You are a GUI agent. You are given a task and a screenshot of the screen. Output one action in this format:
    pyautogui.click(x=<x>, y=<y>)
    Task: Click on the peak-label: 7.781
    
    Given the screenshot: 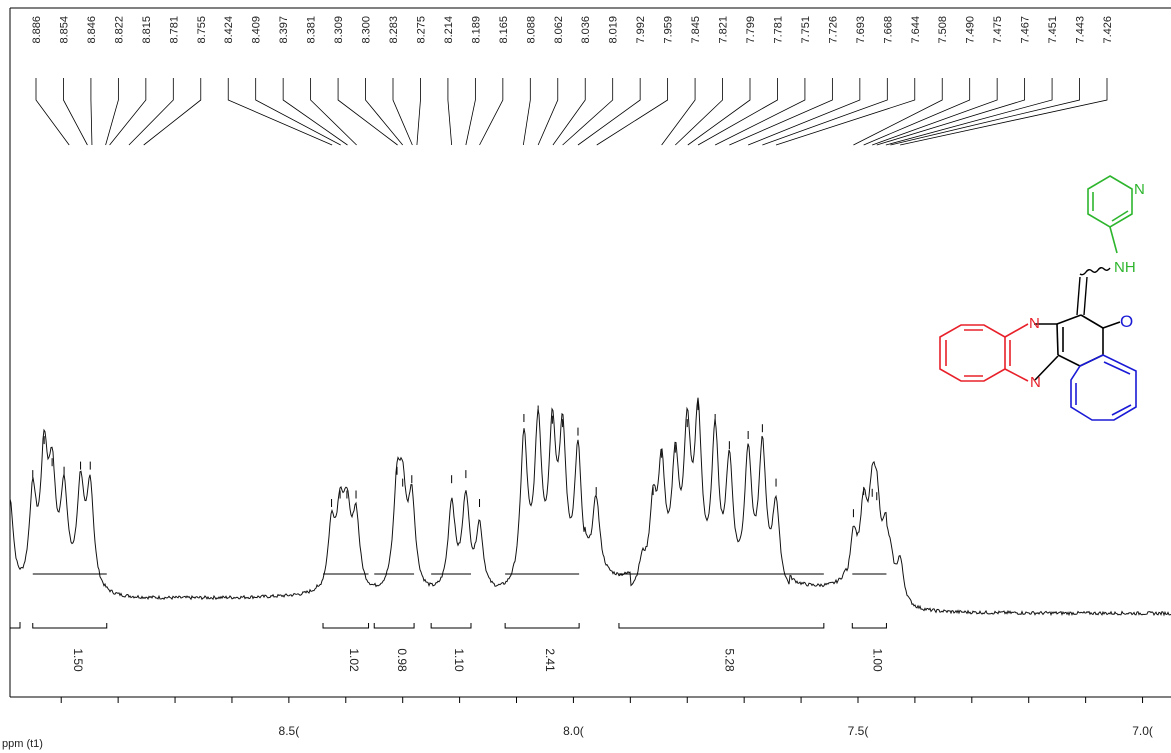 What is the action you would take?
    pyautogui.click(x=778, y=30)
    